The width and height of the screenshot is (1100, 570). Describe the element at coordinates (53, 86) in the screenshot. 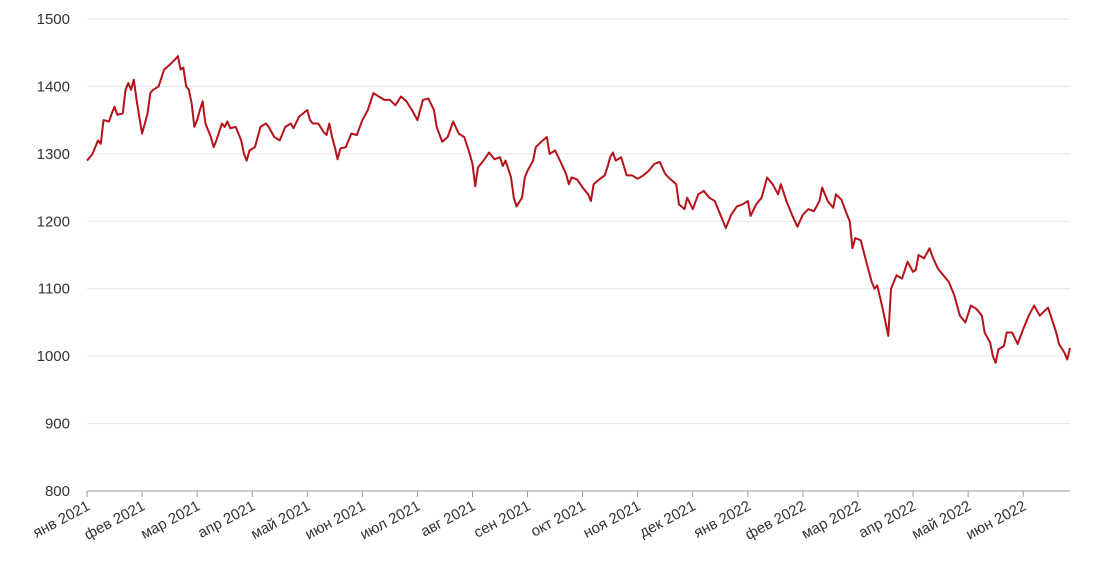

I see `y-tick-label: 1400` at that location.